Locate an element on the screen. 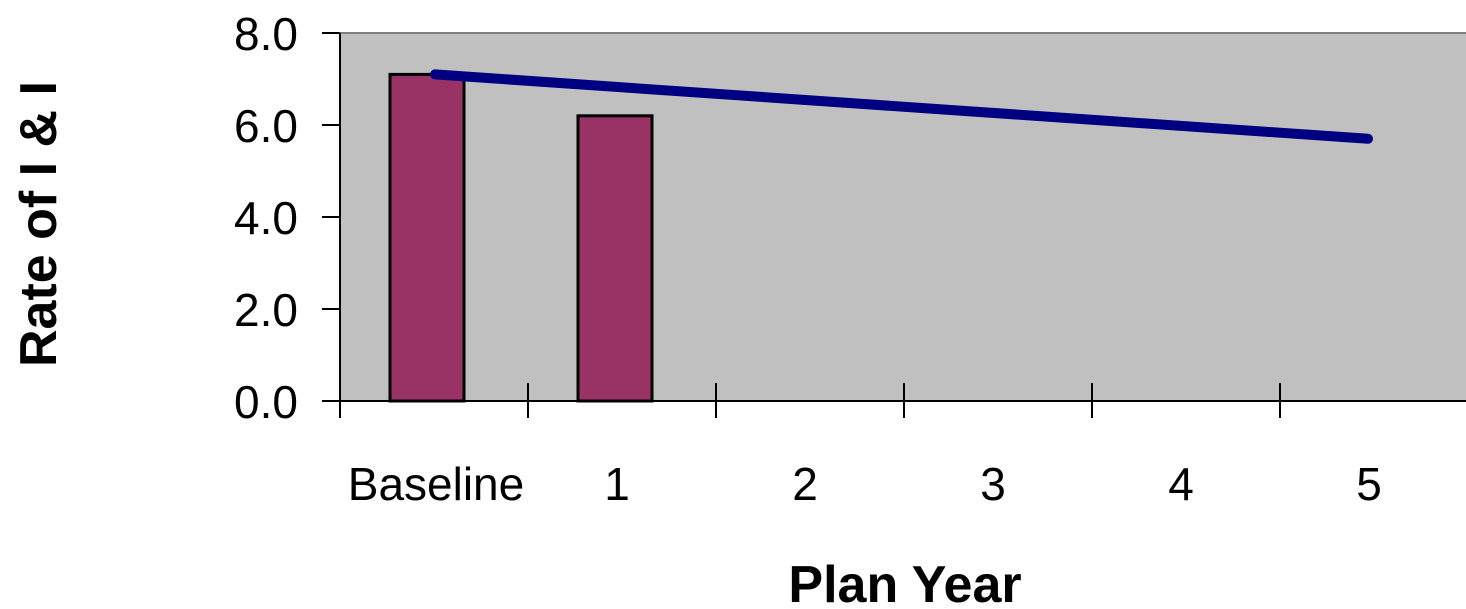 The image size is (1466, 609). x-axis-title: Plan Year is located at coordinates (904, 582).